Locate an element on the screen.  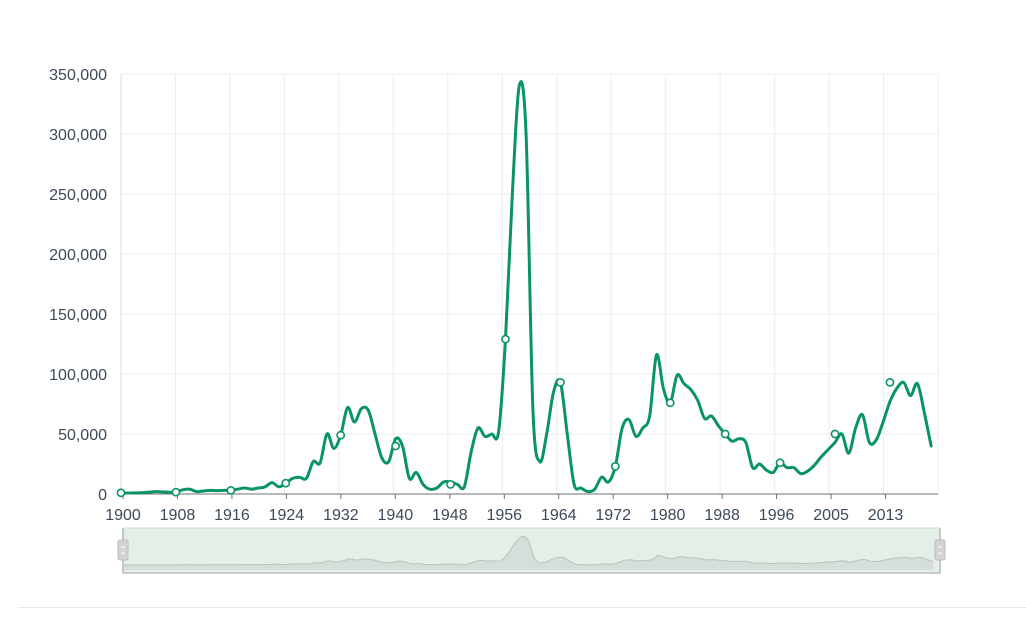
x-tick-label: 1972 is located at coordinates (613, 515).